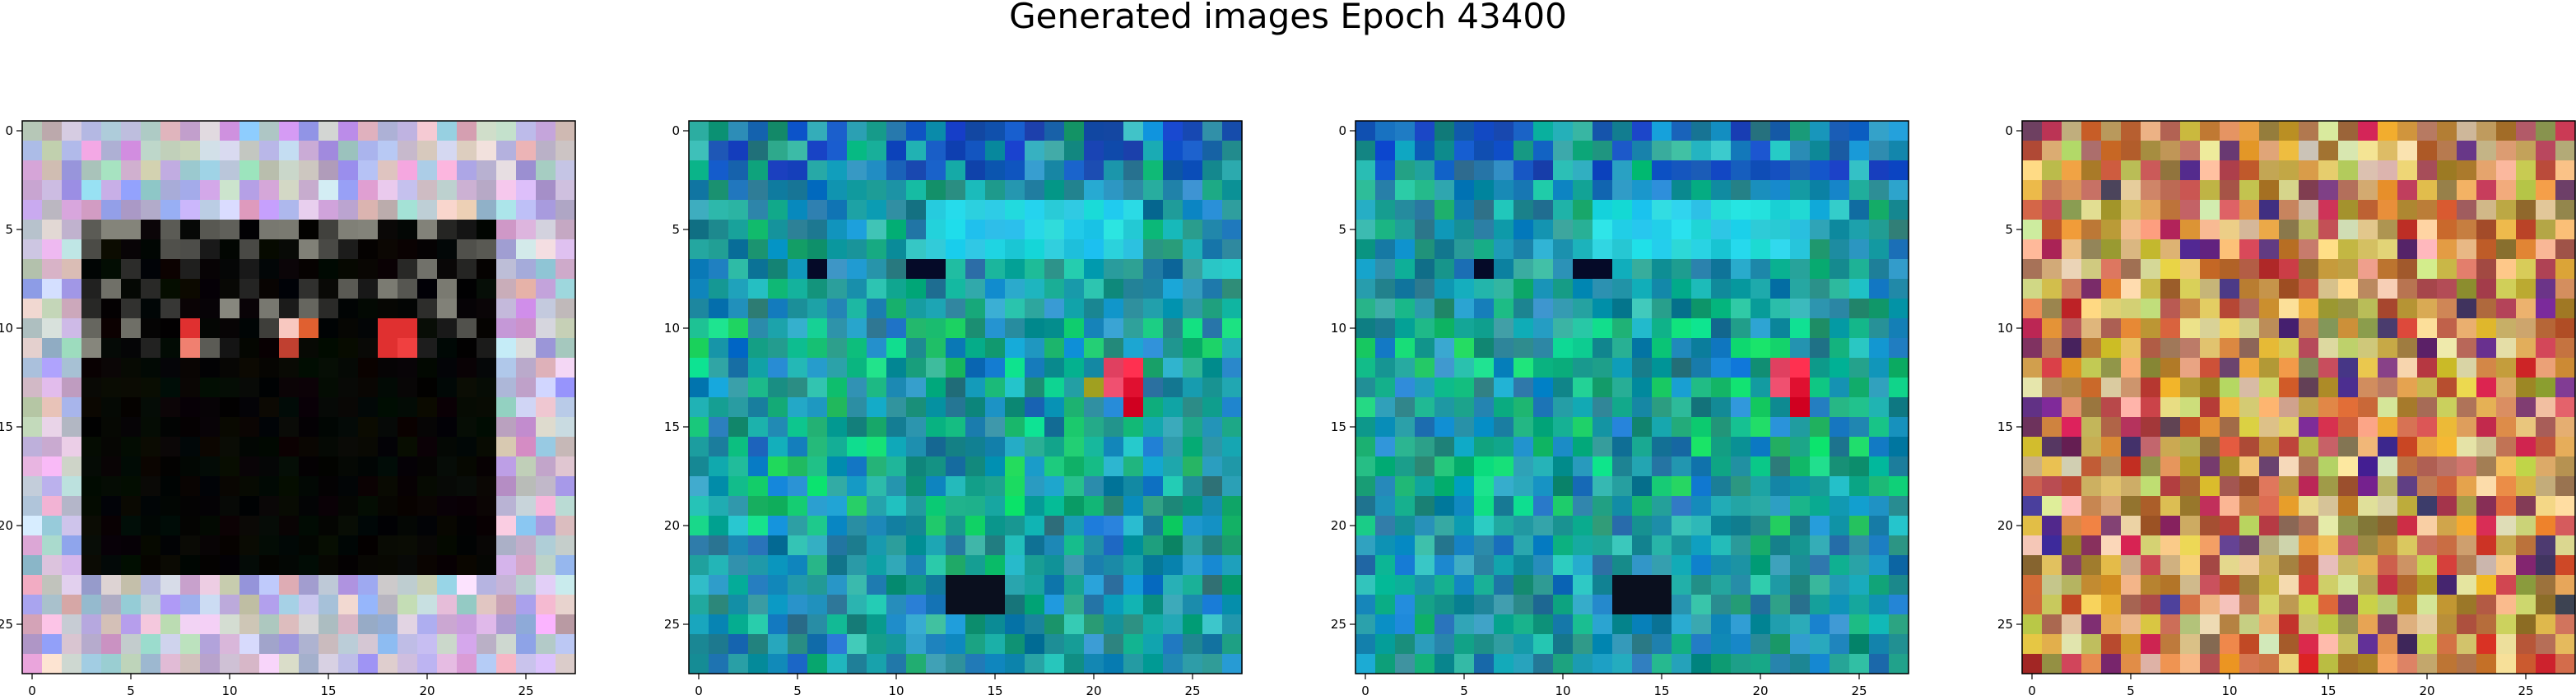  I want to click on x-tick-label: 20, so click(1760, 689).